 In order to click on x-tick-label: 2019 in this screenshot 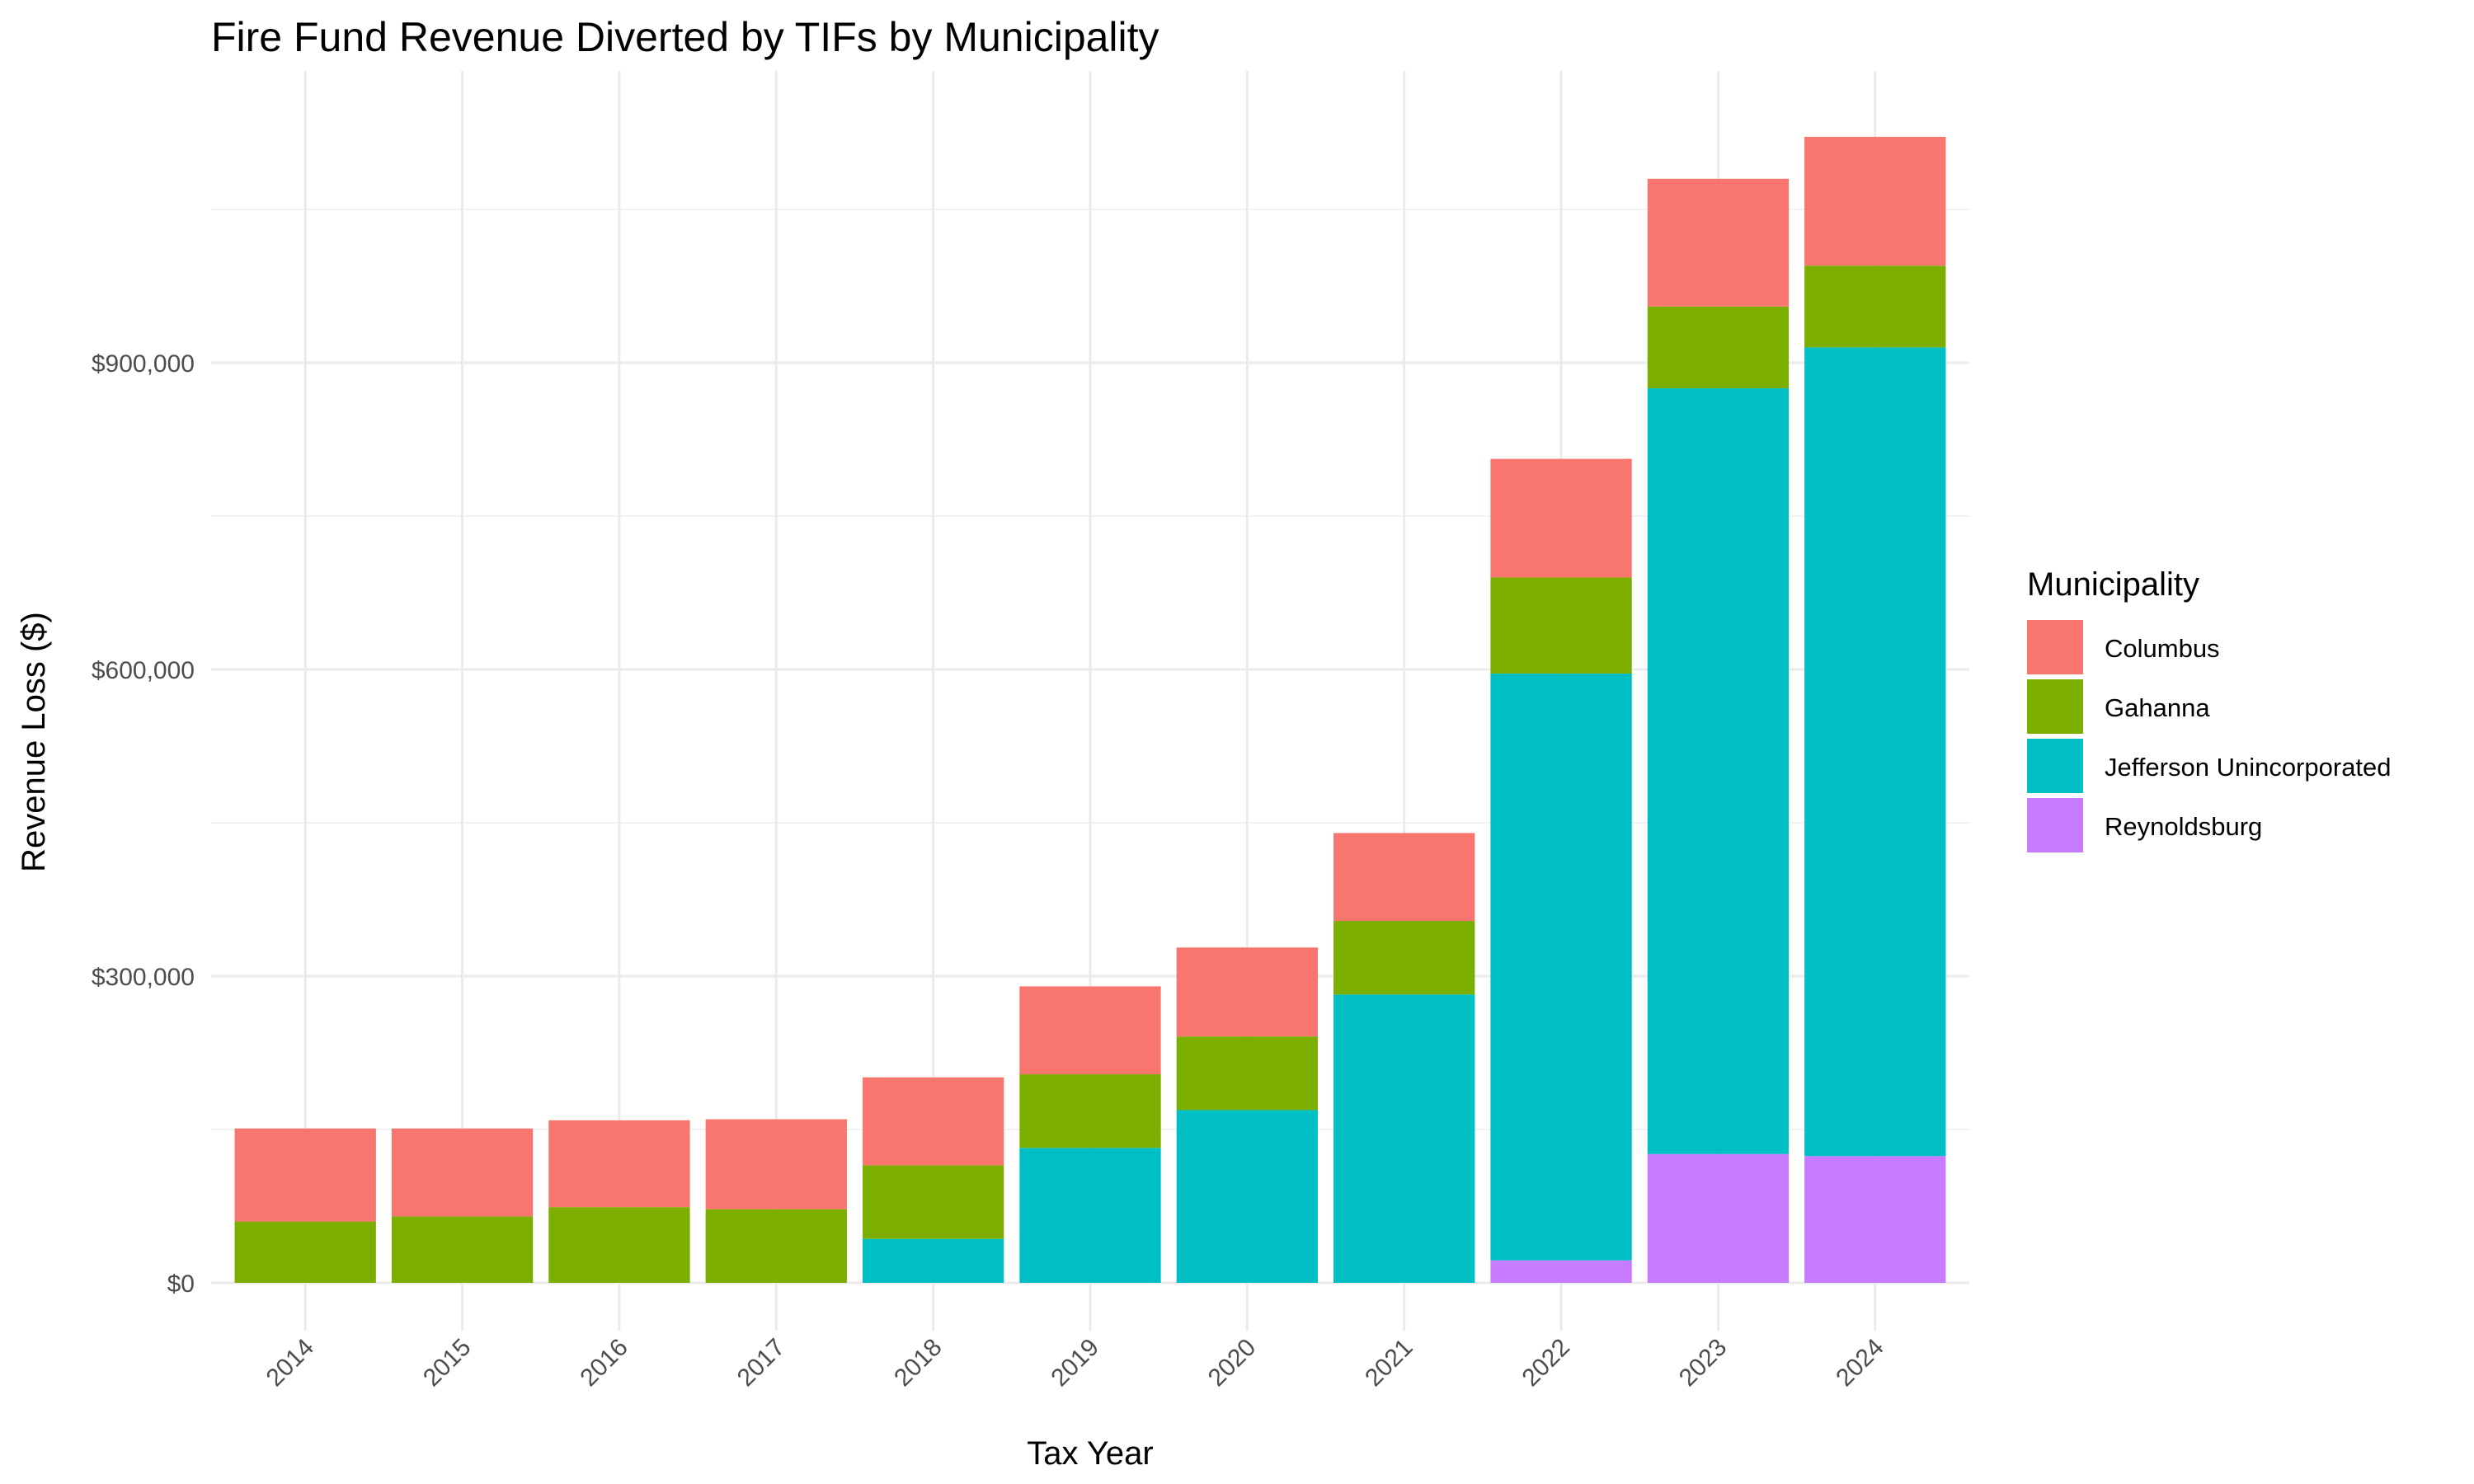, I will do `click(1075, 1363)`.